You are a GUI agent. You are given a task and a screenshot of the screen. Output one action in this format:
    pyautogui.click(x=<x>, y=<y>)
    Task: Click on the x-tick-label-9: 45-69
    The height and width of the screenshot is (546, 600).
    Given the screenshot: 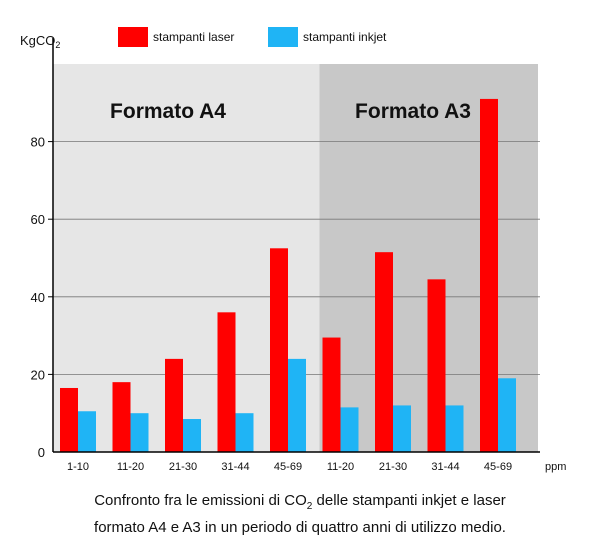 What is the action you would take?
    pyautogui.click(x=498, y=467)
    